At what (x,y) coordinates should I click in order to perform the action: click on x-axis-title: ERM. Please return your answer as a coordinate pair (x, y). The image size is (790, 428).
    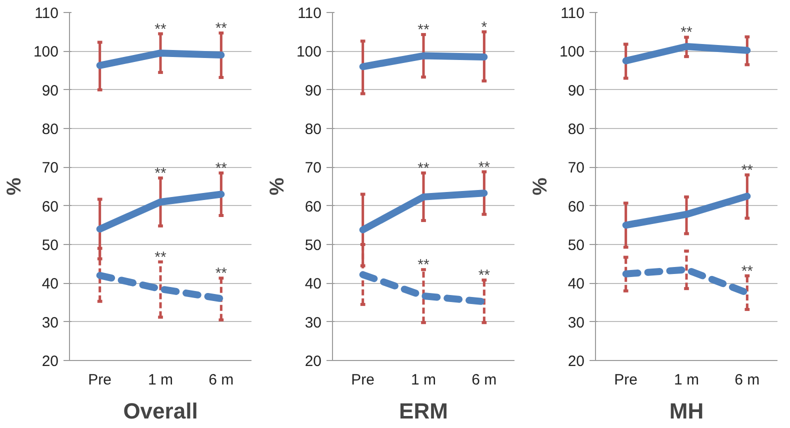
    Looking at the image, I should click on (423, 411).